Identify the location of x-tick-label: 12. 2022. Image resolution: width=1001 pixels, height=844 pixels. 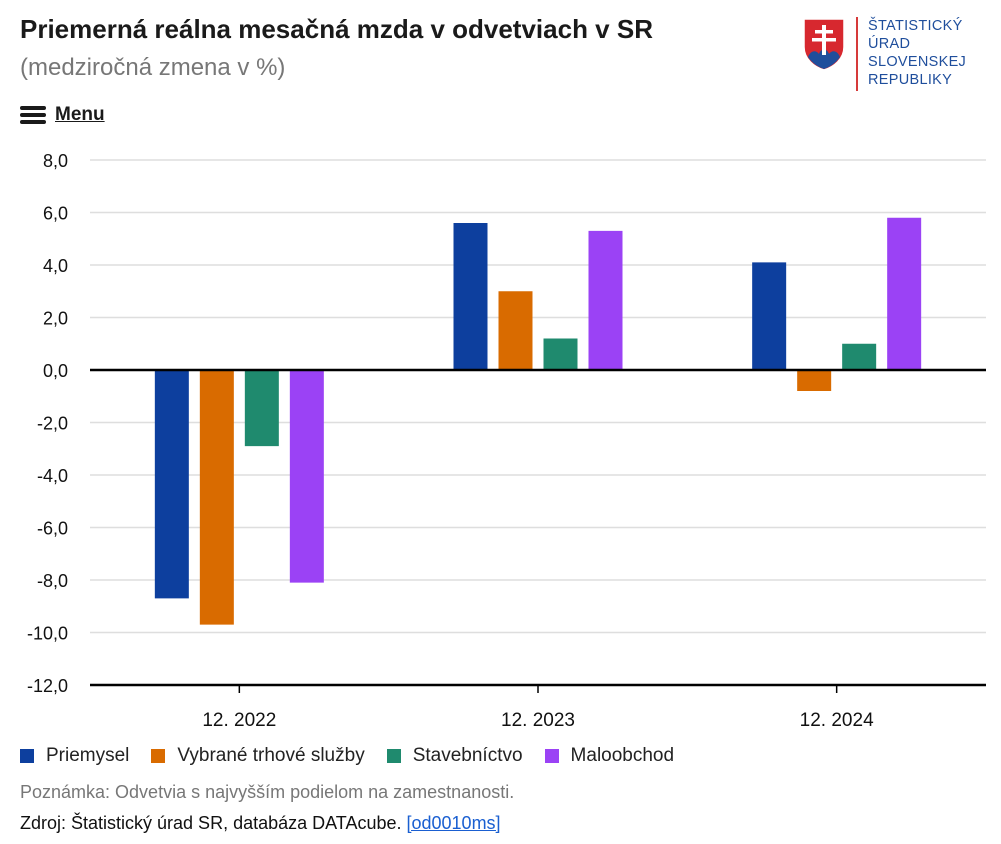
(239, 720).